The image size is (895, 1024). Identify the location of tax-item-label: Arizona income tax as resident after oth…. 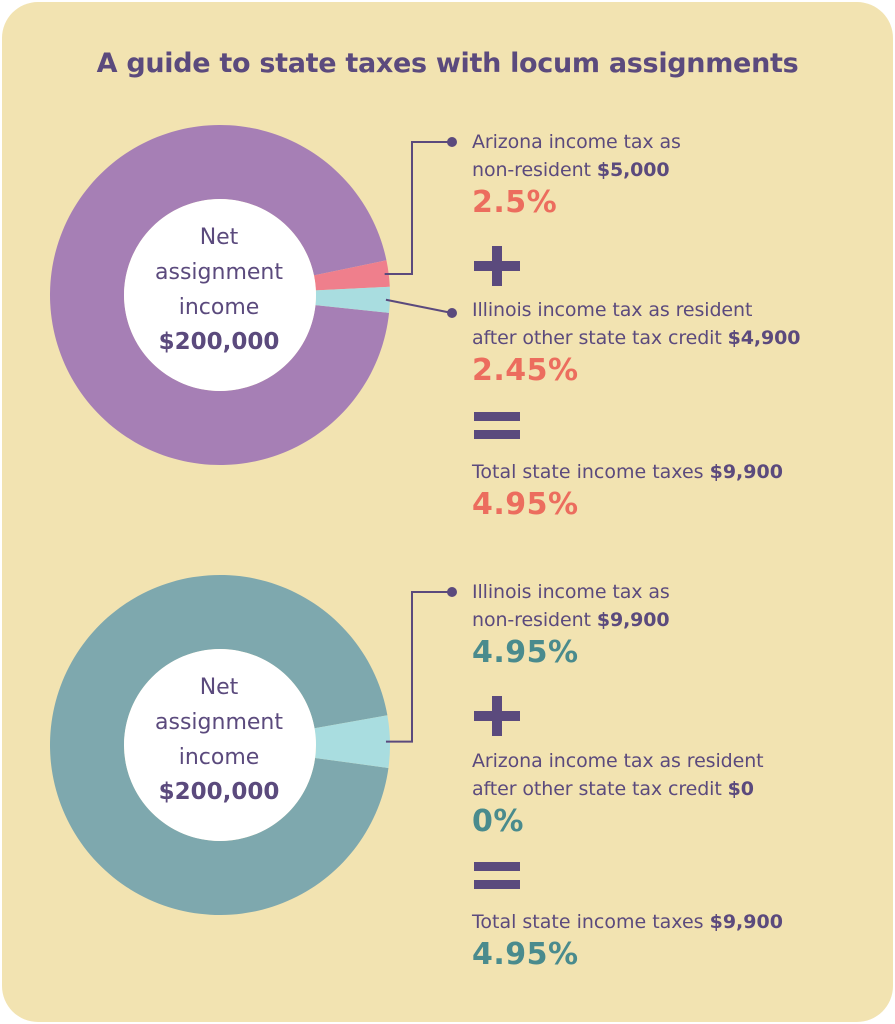
(677, 775).